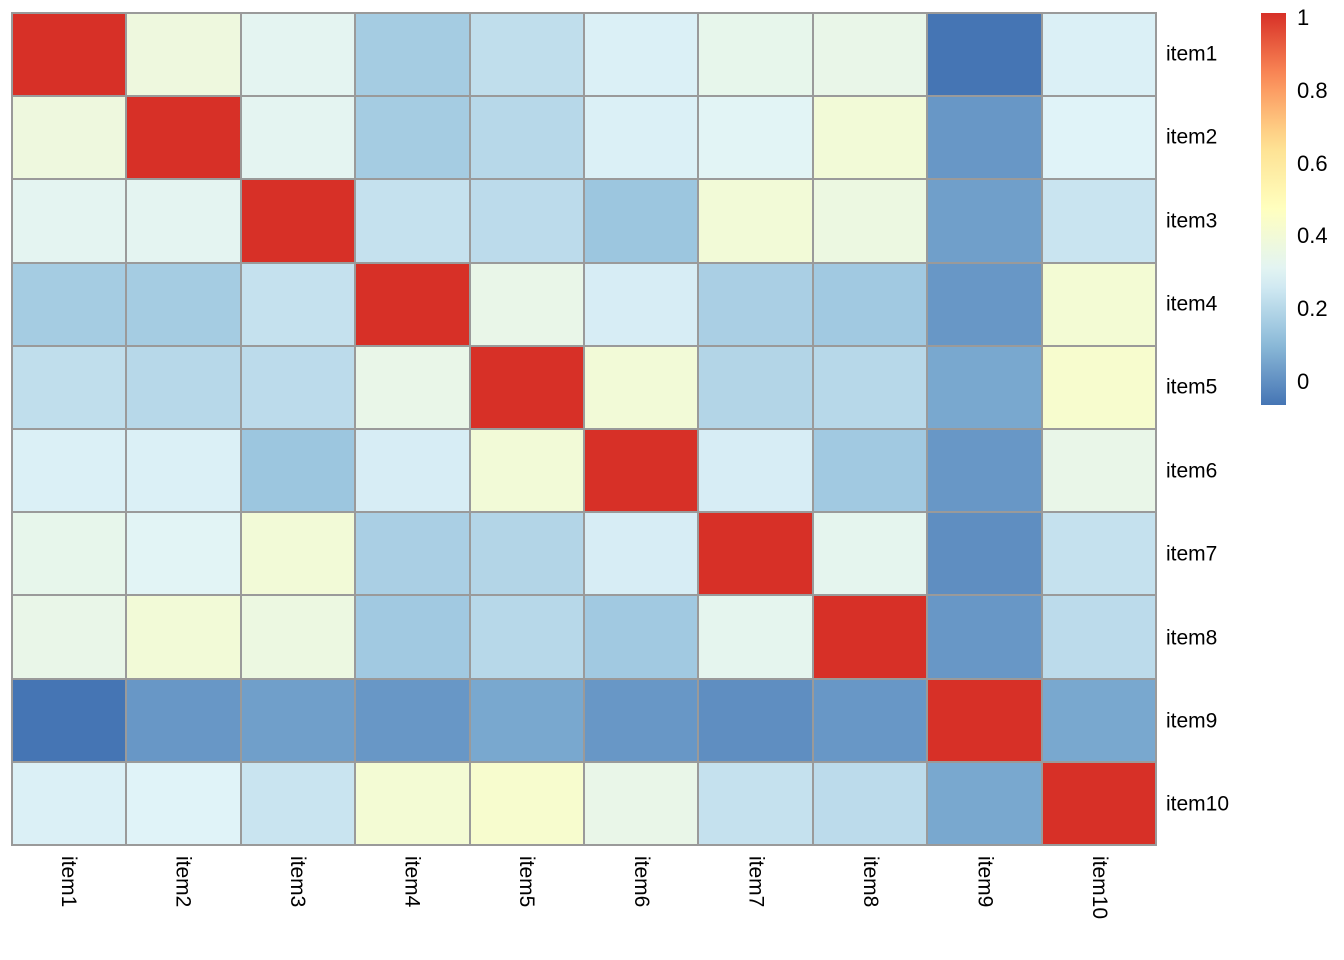 Image resolution: width=1344 pixels, height=960 pixels. What do you see at coordinates (870, 882) in the screenshot?
I see `col-label: item8` at bounding box center [870, 882].